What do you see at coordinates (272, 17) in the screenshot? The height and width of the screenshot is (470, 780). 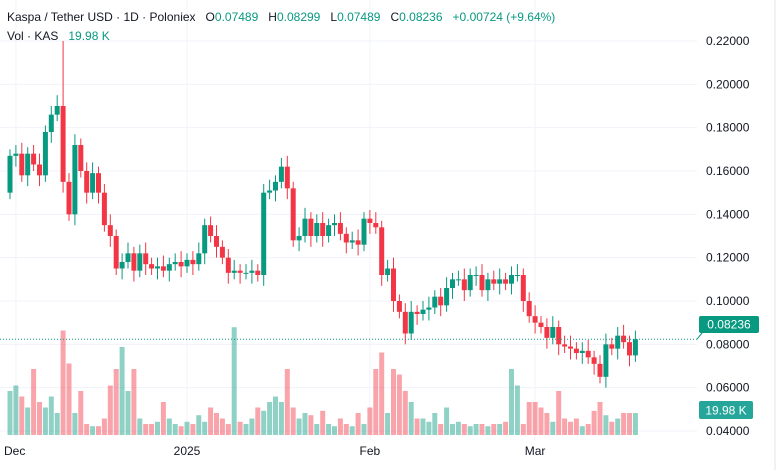 I see `high-label: H` at bounding box center [272, 17].